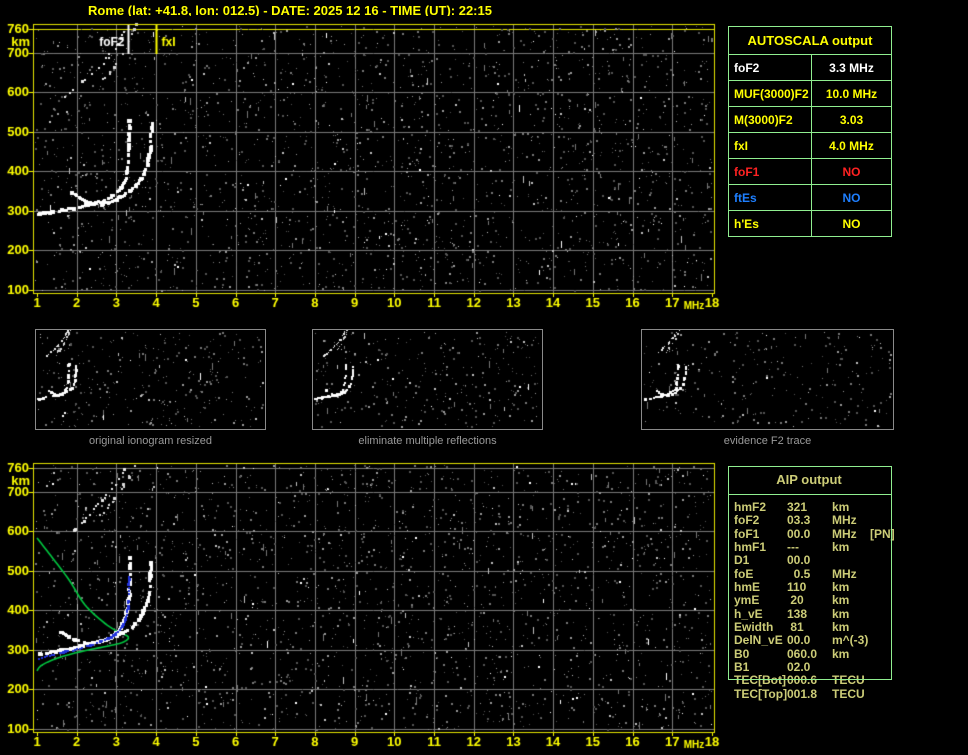 This screenshot has height=755, width=968. What do you see at coordinates (746, 223) in the screenshot?
I see `row-label: h'Es` at bounding box center [746, 223].